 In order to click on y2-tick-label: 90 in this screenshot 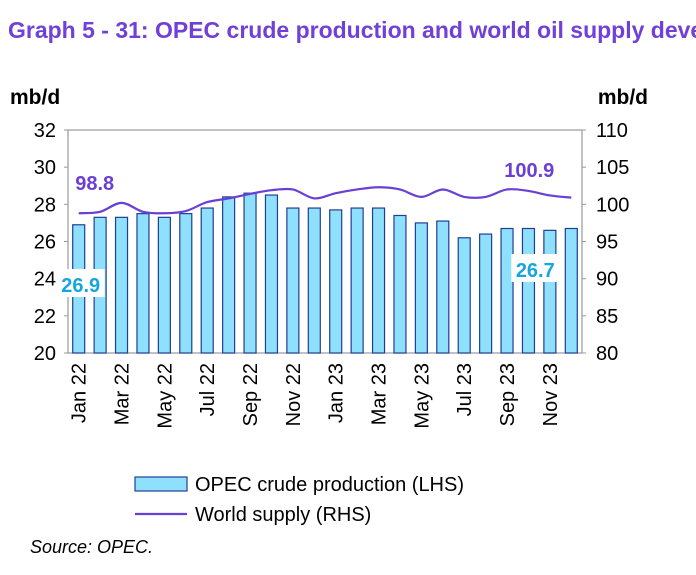, I will do `click(607, 280)`.